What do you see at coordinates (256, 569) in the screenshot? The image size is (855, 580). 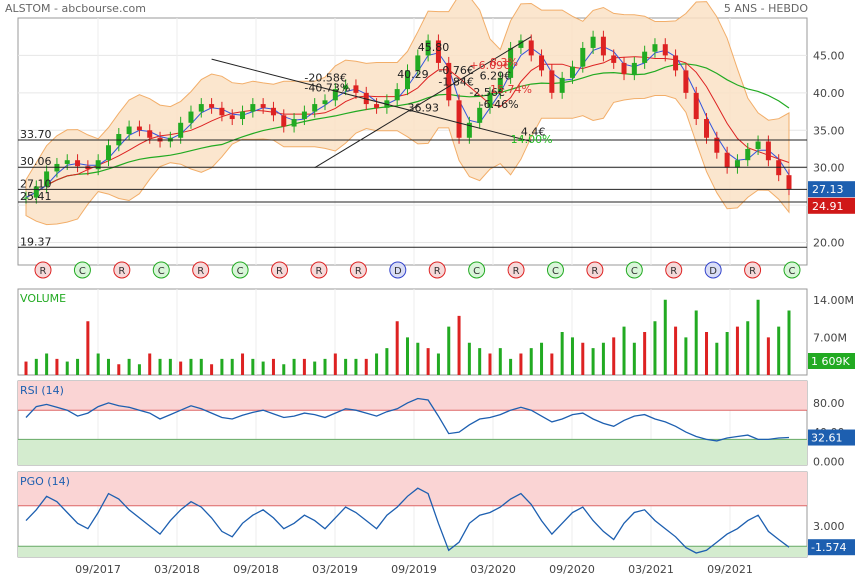 I see `x-tick-label: 09/2018` at bounding box center [256, 569].